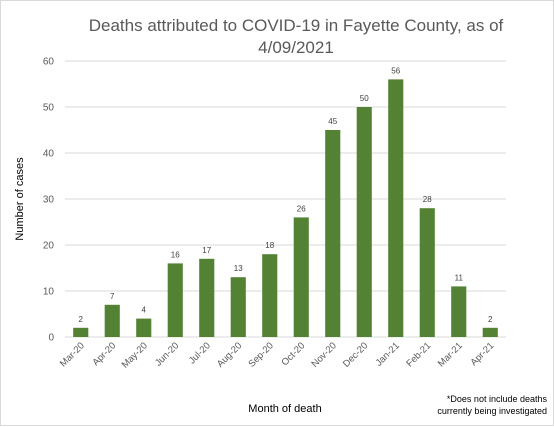  I want to click on x-tick-label: Dec-20, so click(355, 354).